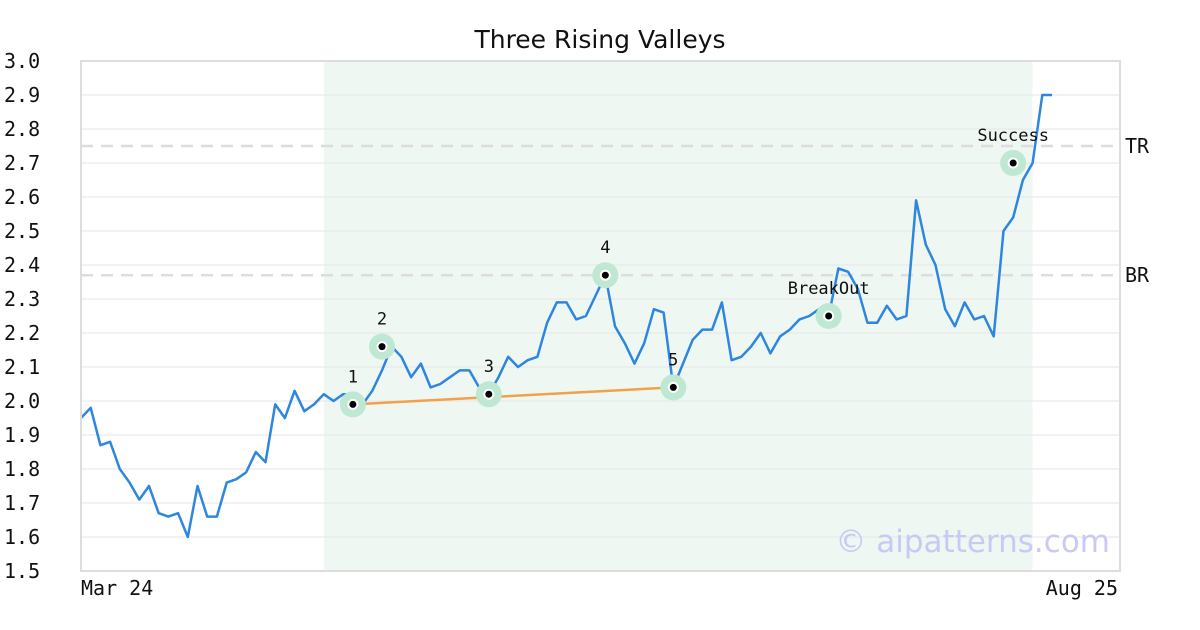  What do you see at coordinates (972, 542) in the screenshot?
I see `watermark: © aipatterns.com` at bounding box center [972, 542].